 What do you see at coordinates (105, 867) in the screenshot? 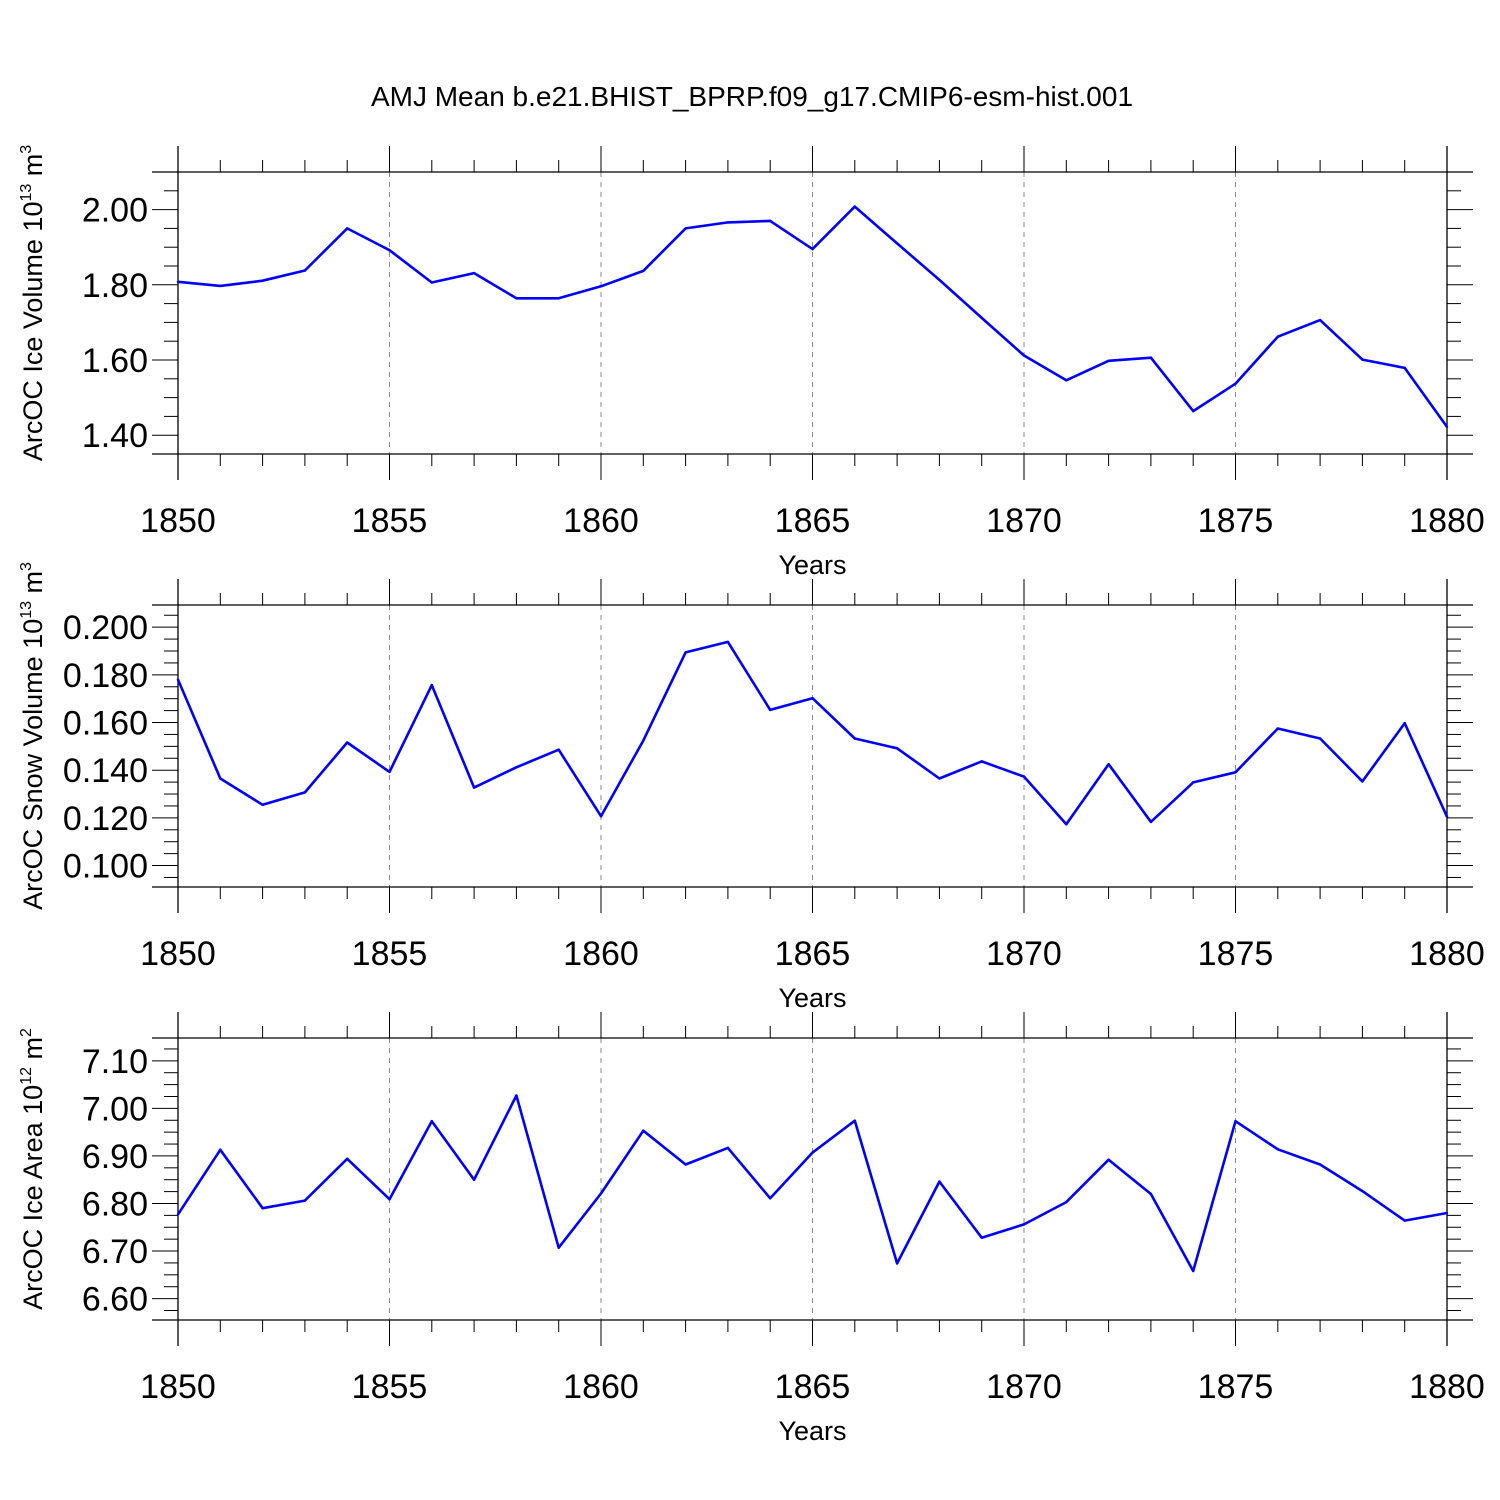
I see `y-tick-label: 0.100` at bounding box center [105, 867].